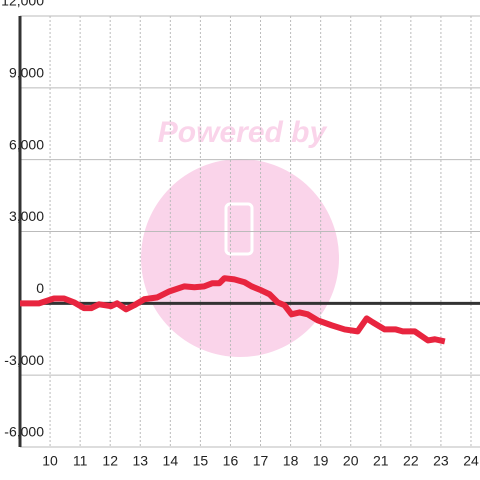 This screenshot has width=480, height=480. Describe the element at coordinates (140, 461) in the screenshot. I see `x-tick-label: 13` at that location.